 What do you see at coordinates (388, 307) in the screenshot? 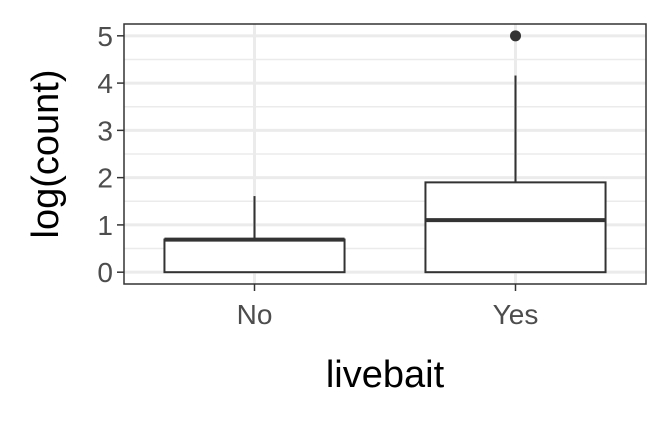
I see `x-axis: No Yes` at bounding box center [388, 307].